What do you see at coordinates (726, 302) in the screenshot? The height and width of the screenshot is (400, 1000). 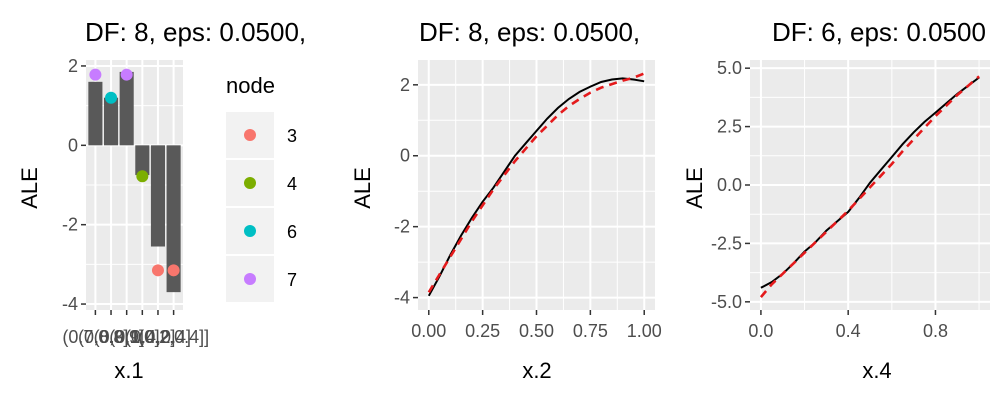 I see `y-tick-label: -5.0` at bounding box center [726, 302].